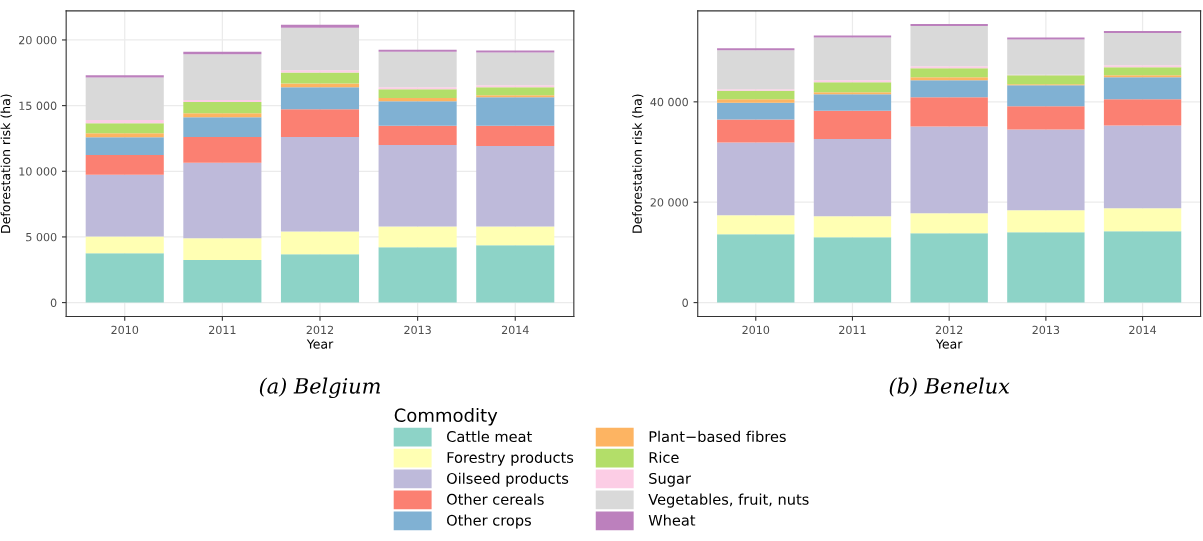 The height and width of the screenshot is (541, 1203). What do you see at coordinates (717, 436) in the screenshot?
I see `legend-label: Plant−based fibres` at bounding box center [717, 436].